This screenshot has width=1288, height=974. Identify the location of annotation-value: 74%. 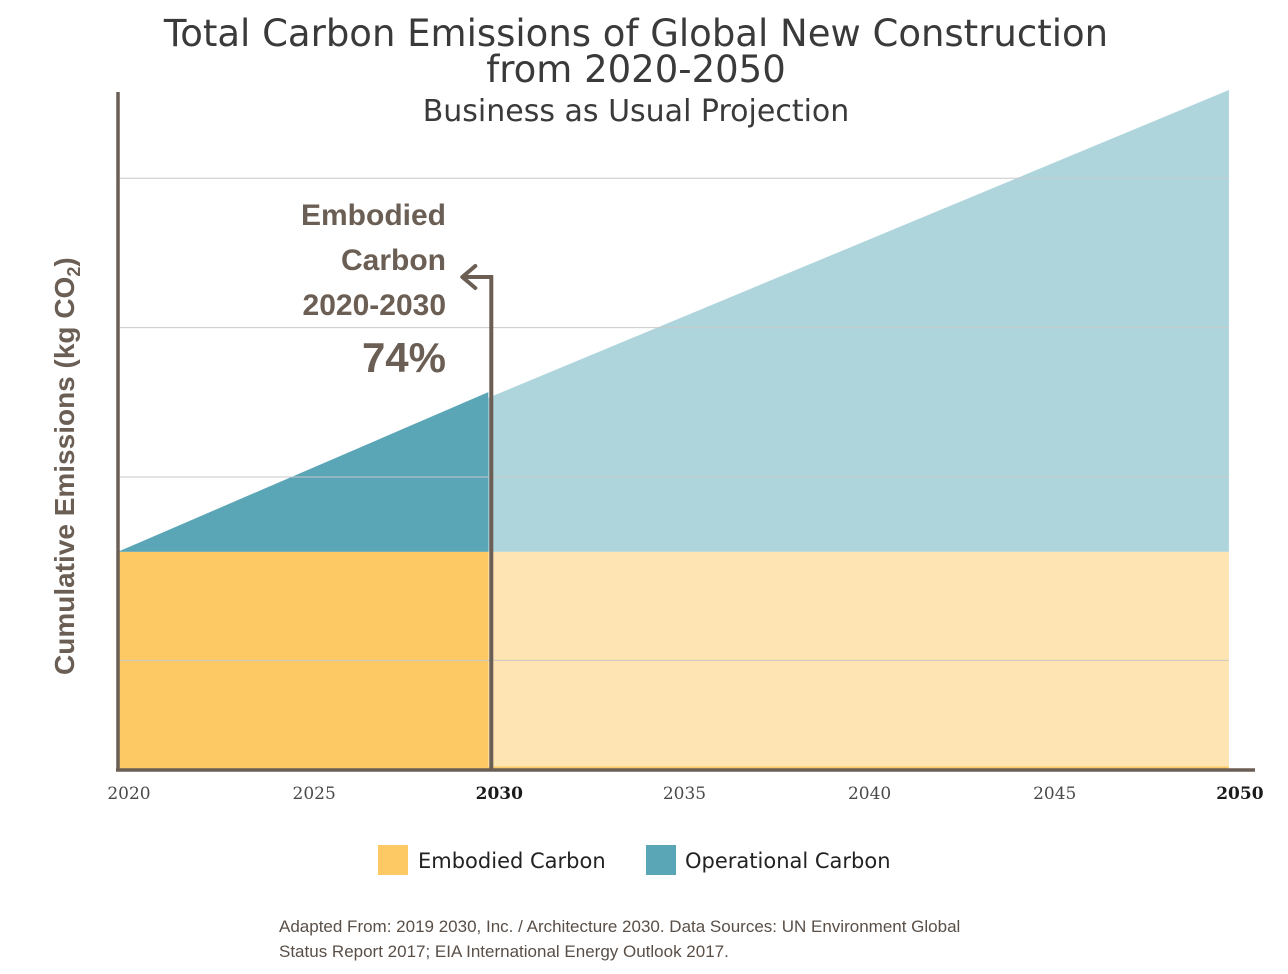
(404, 357).